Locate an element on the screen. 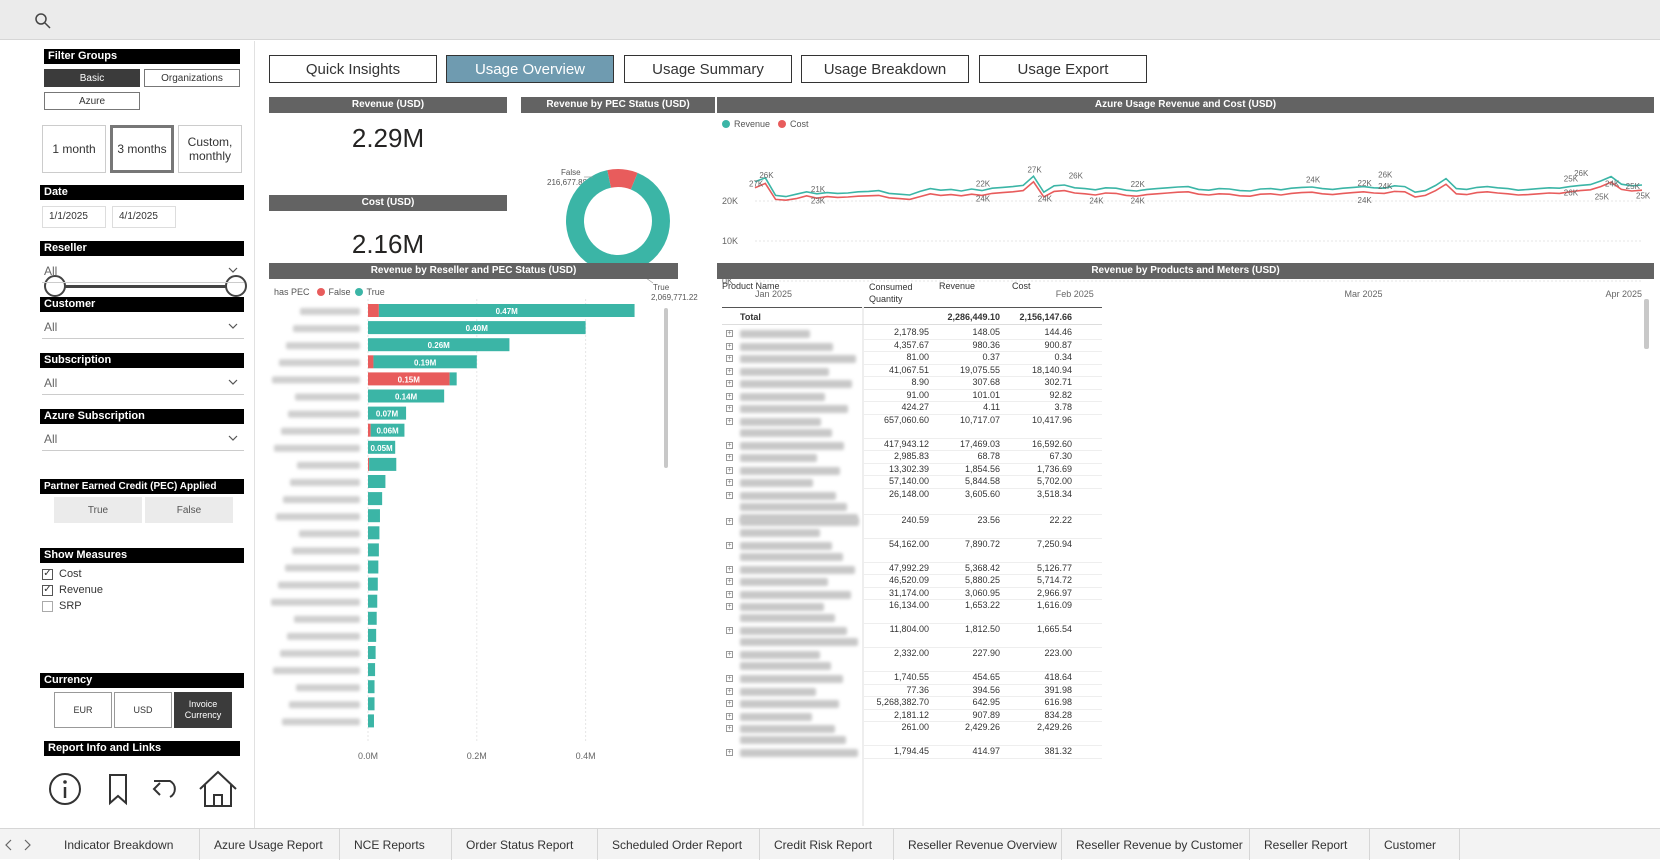  table-row: +81.00 0.37 0.34 is located at coordinates (912, 358).